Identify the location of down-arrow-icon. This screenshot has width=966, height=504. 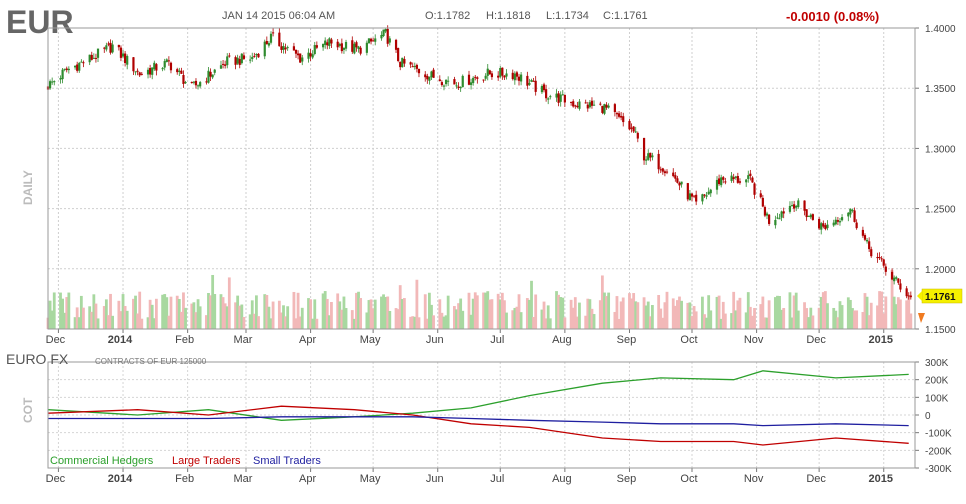
(921, 318).